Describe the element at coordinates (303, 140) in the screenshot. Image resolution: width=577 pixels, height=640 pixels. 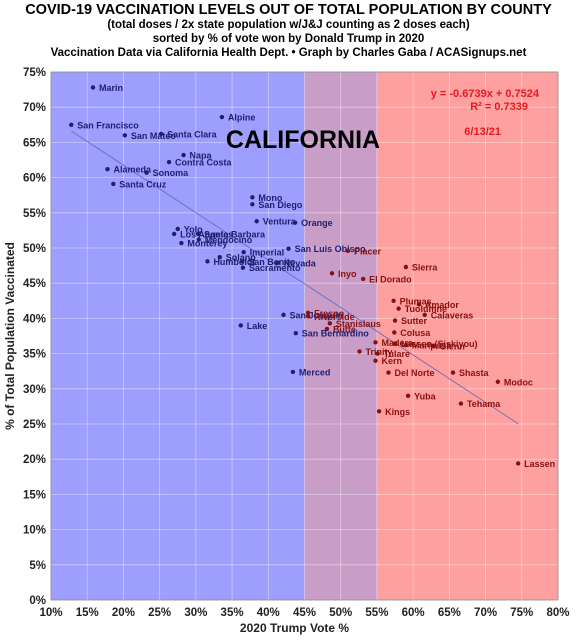
I see `state-label: CALIFORNIA` at that location.